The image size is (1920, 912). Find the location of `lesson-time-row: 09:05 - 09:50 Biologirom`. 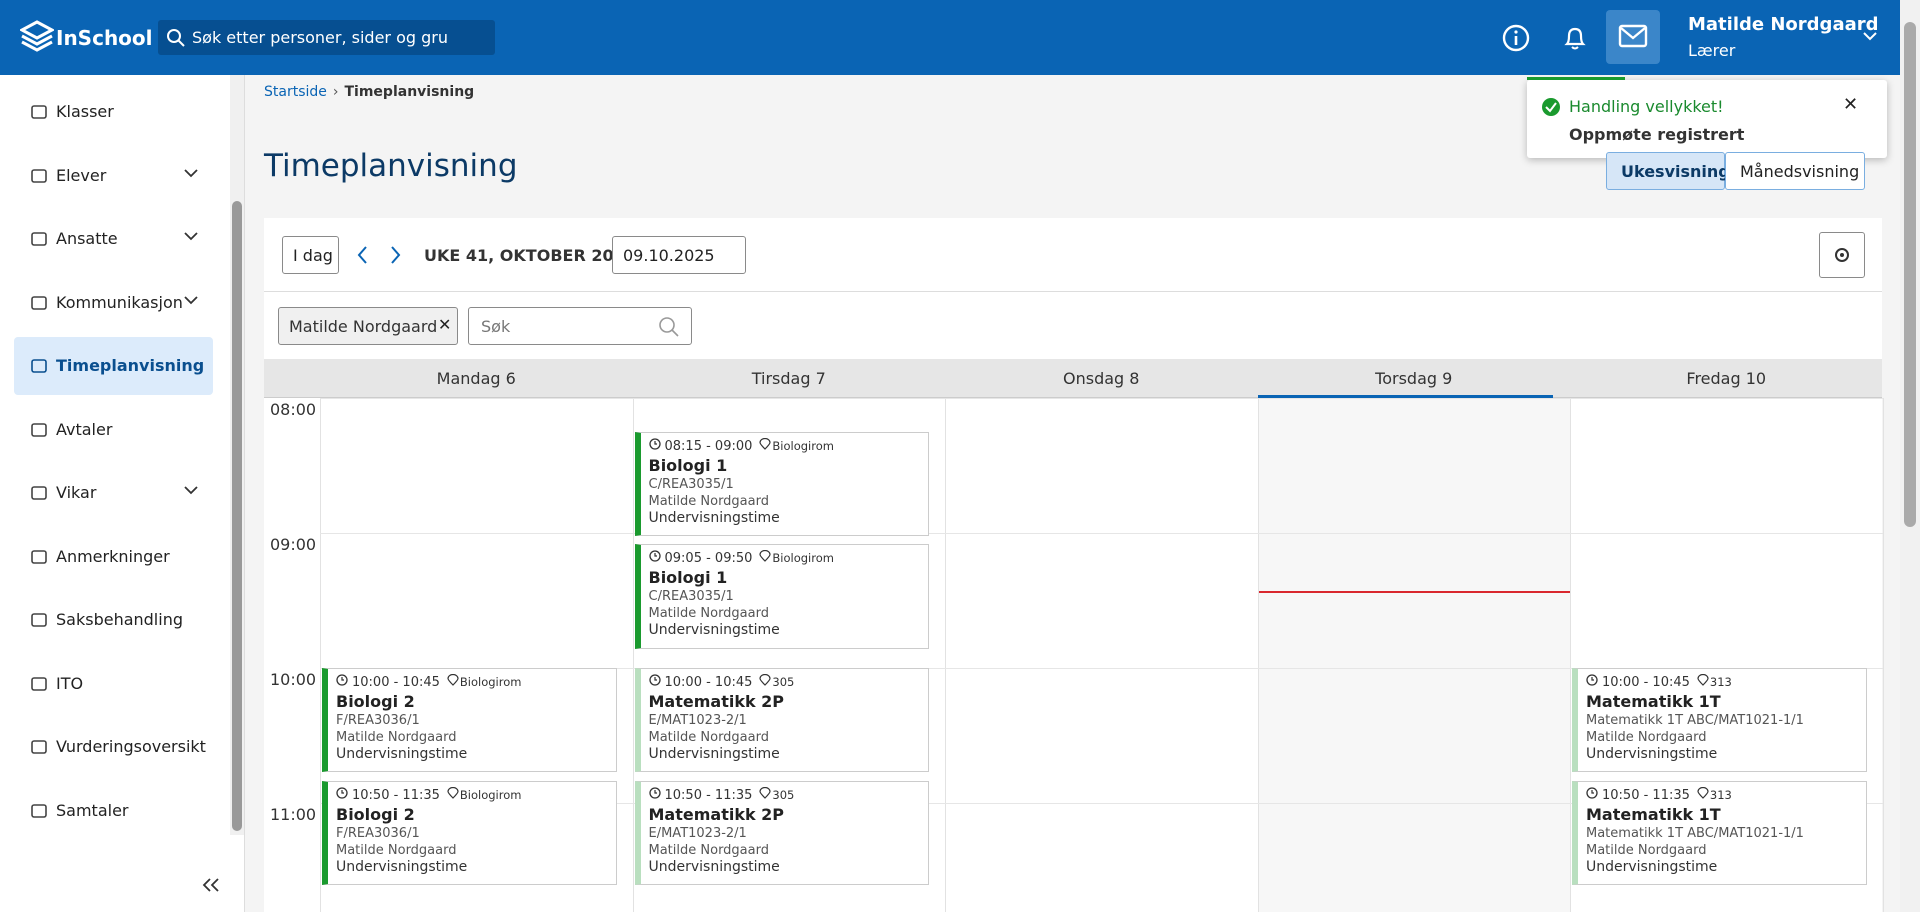

lesson-time-row: 09:05 - 09:50 Biologirom is located at coordinates (788, 558).